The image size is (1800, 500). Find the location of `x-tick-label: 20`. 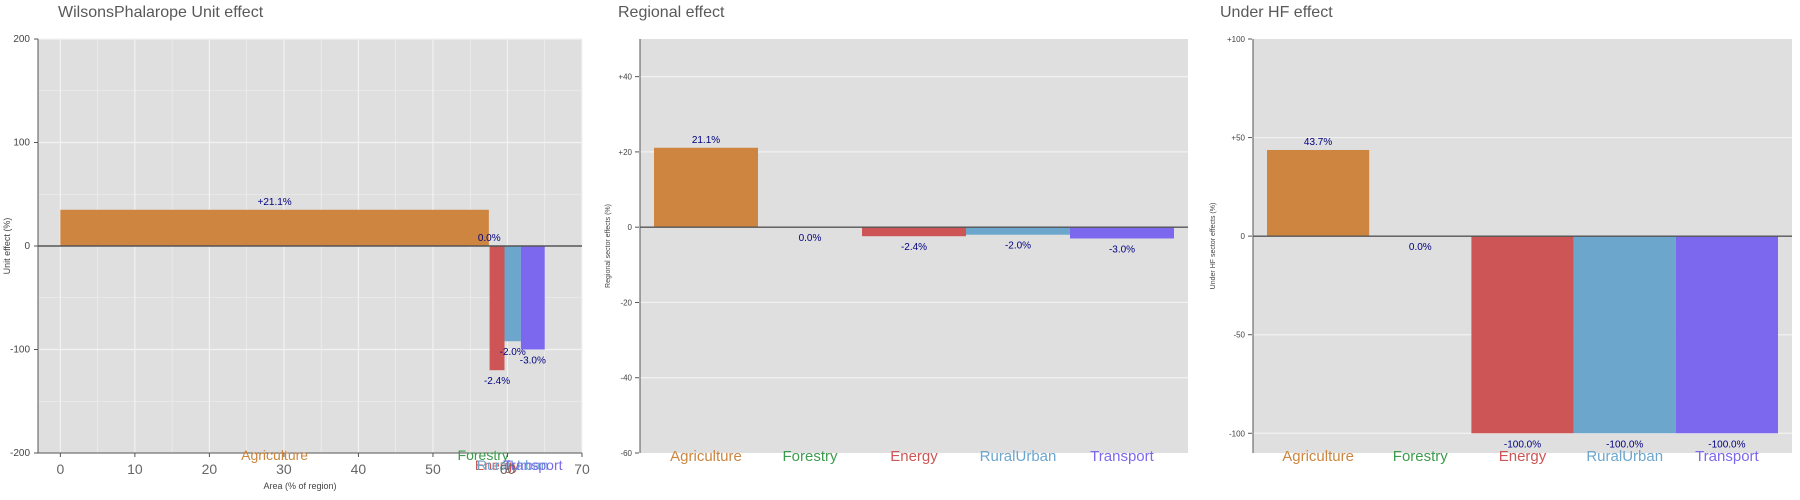

x-tick-label: 20 is located at coordinates (210, 469).